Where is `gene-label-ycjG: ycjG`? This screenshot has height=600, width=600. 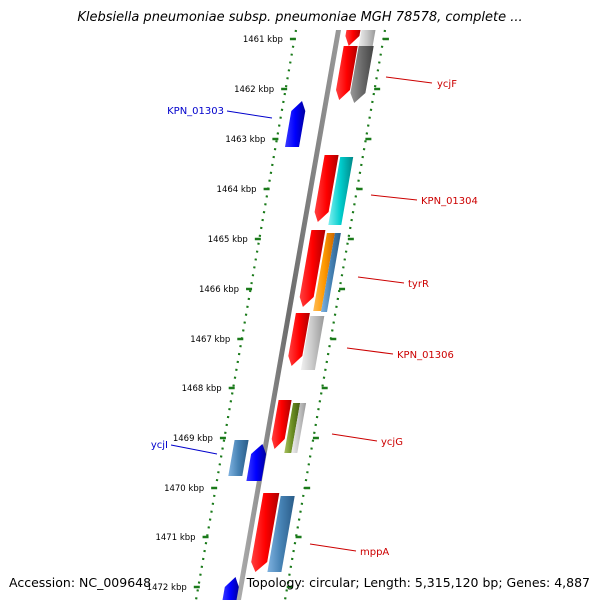 gene-label-ycjG: ycjG is located at coordinates (392, 442).